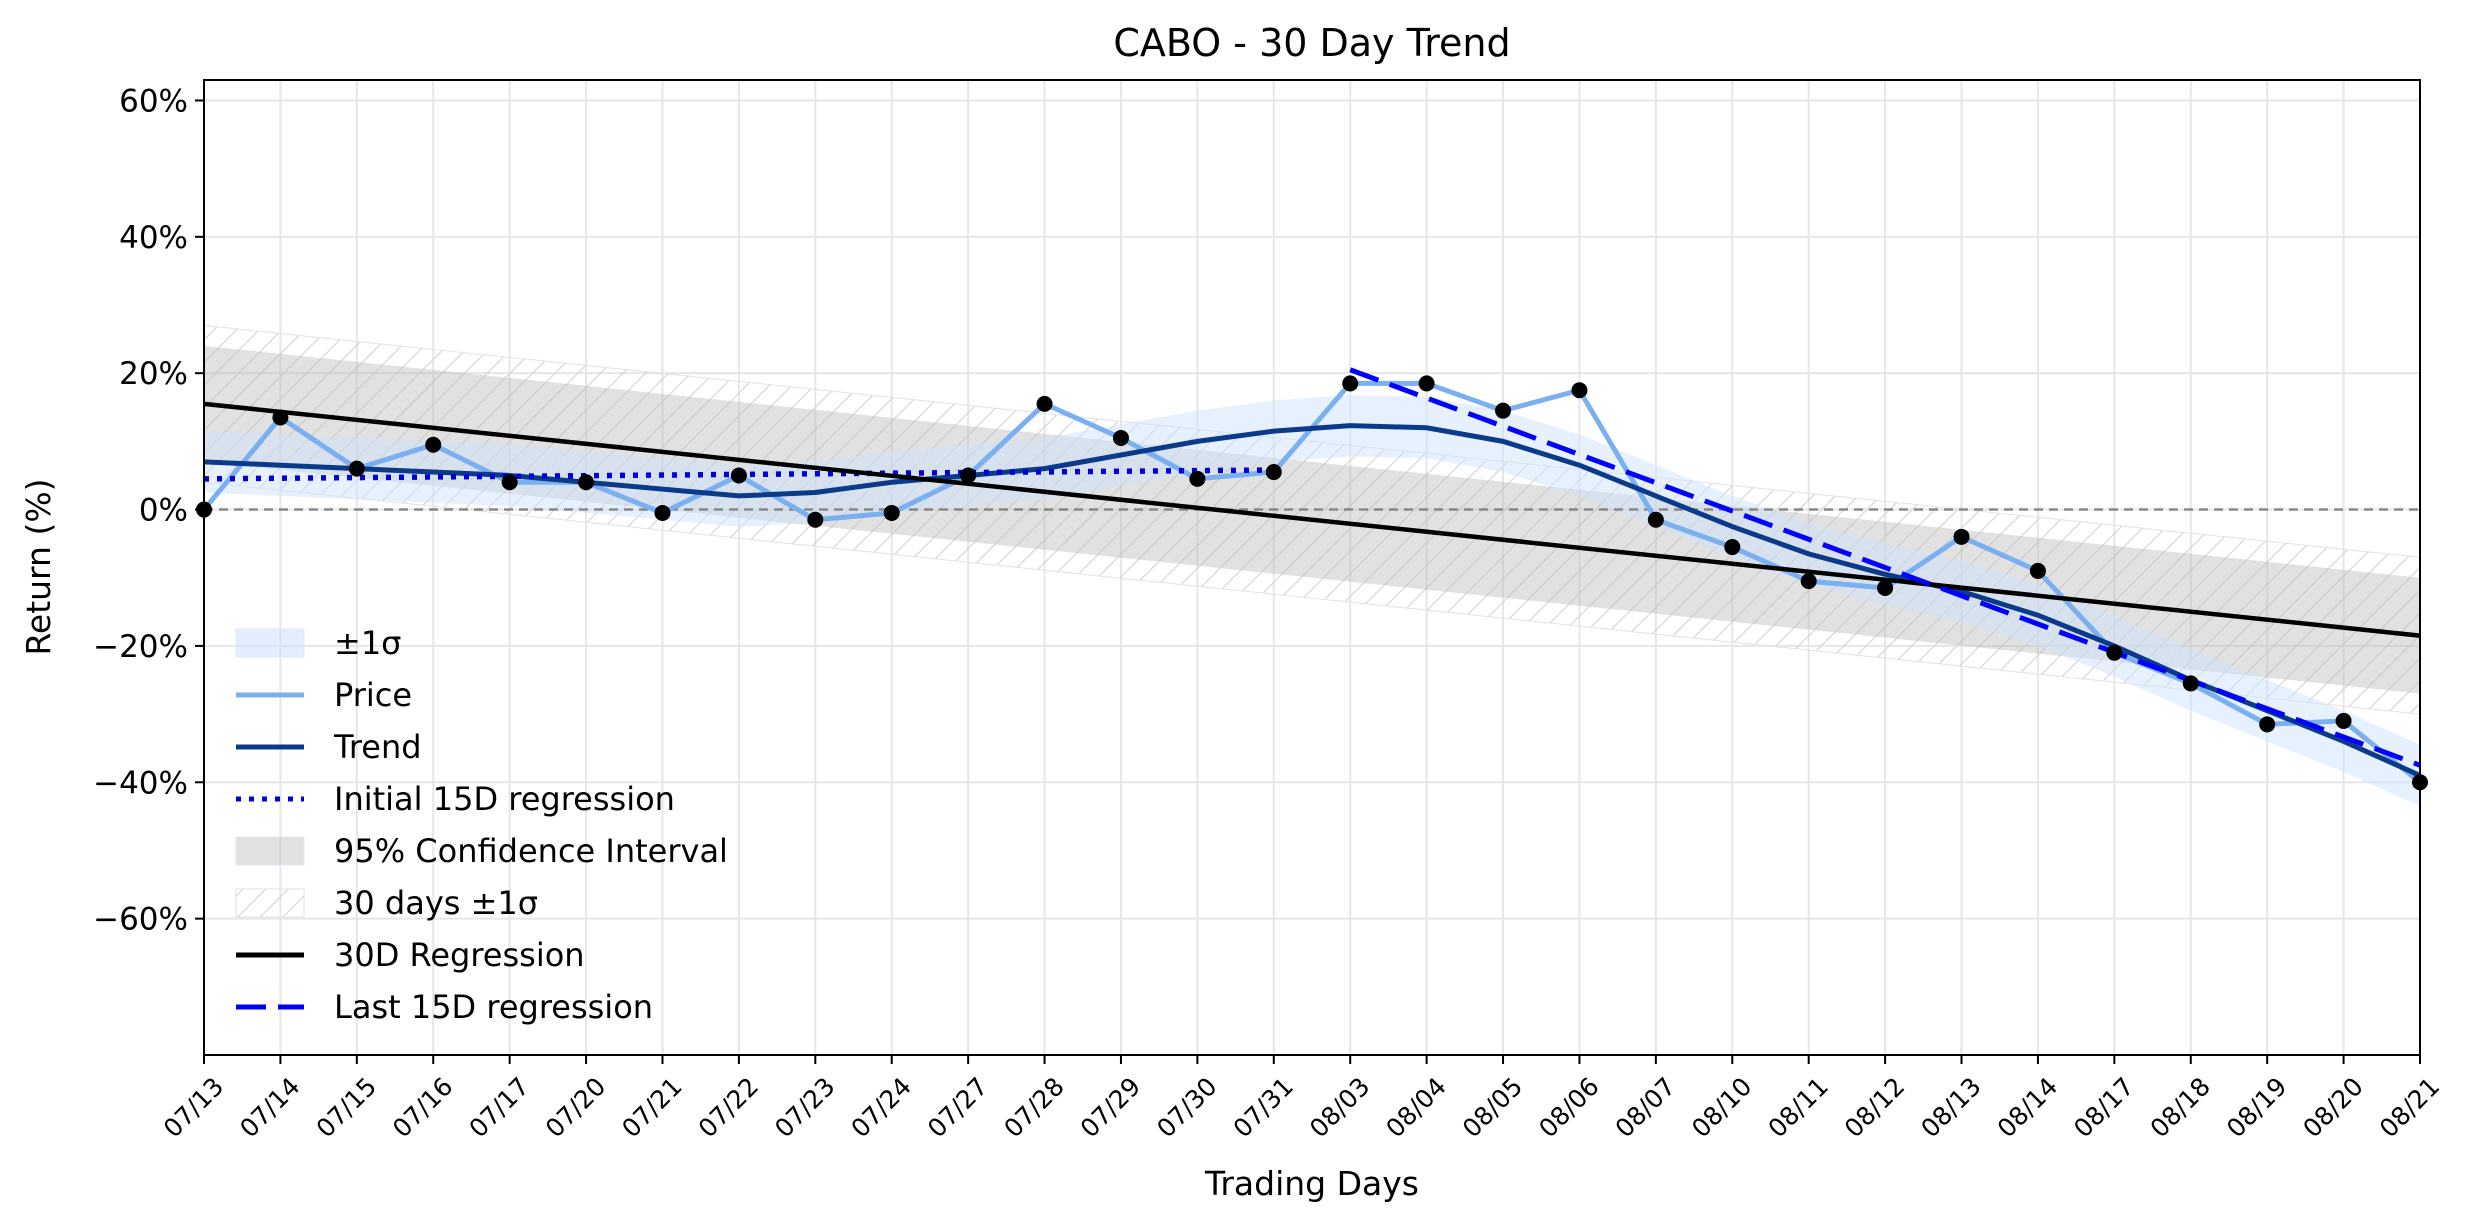 The height and width of the screenshot is (1228, 2474). I want to click on legend-label: 30 days ±1σ, so click(436, 903).